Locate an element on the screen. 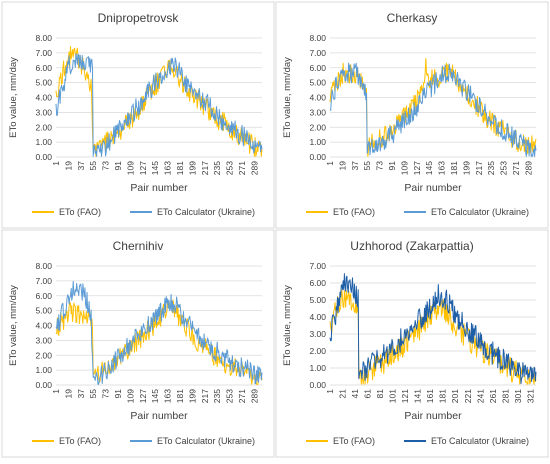 This screenshot has width=550, height=464. x-tick-label: 81 is located at coordinates (380, 394).